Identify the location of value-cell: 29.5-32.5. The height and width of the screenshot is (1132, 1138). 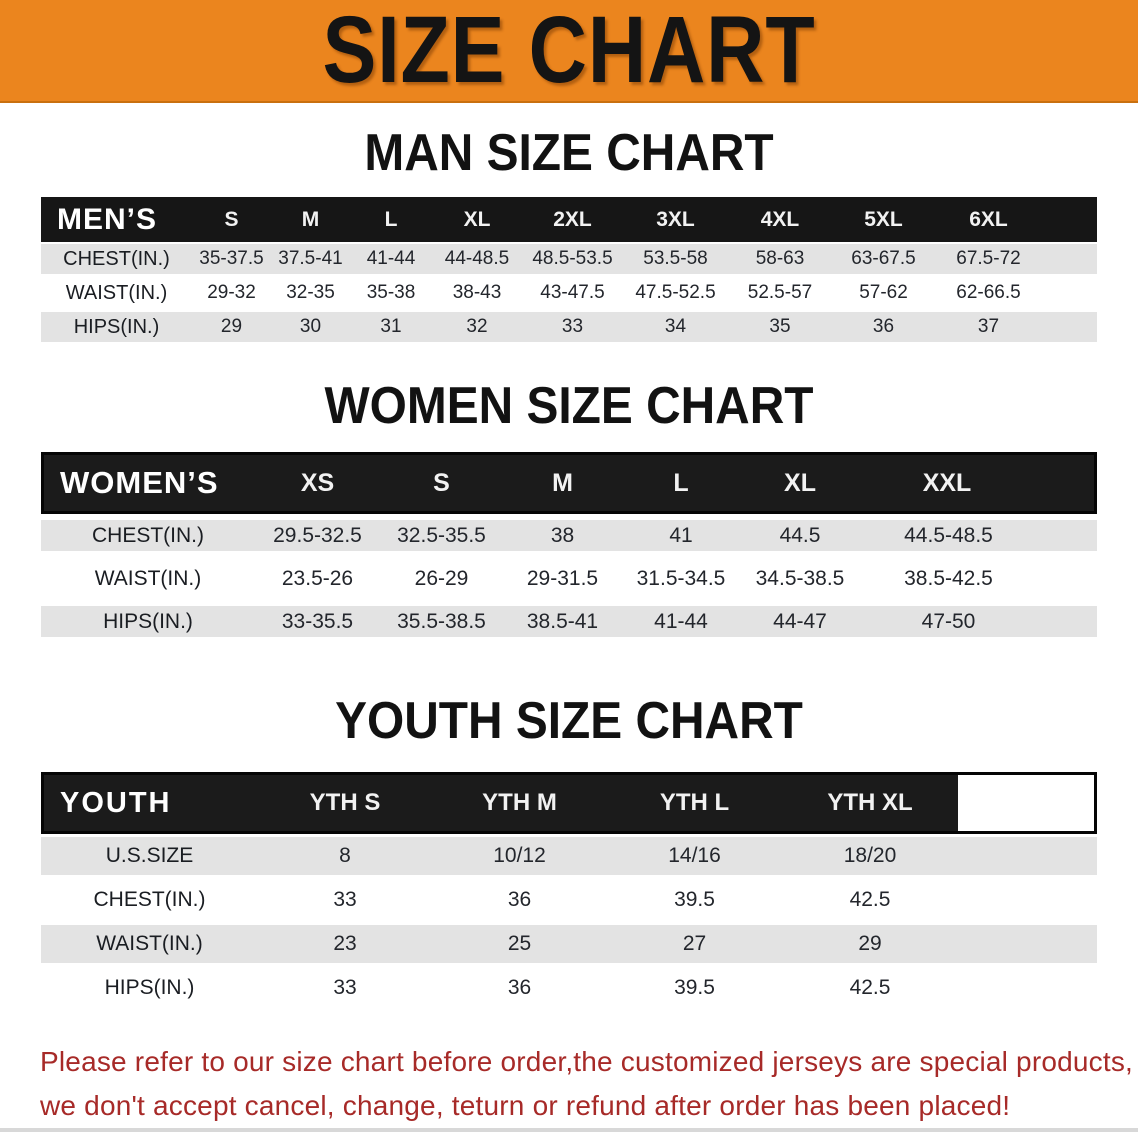
(317, 535).